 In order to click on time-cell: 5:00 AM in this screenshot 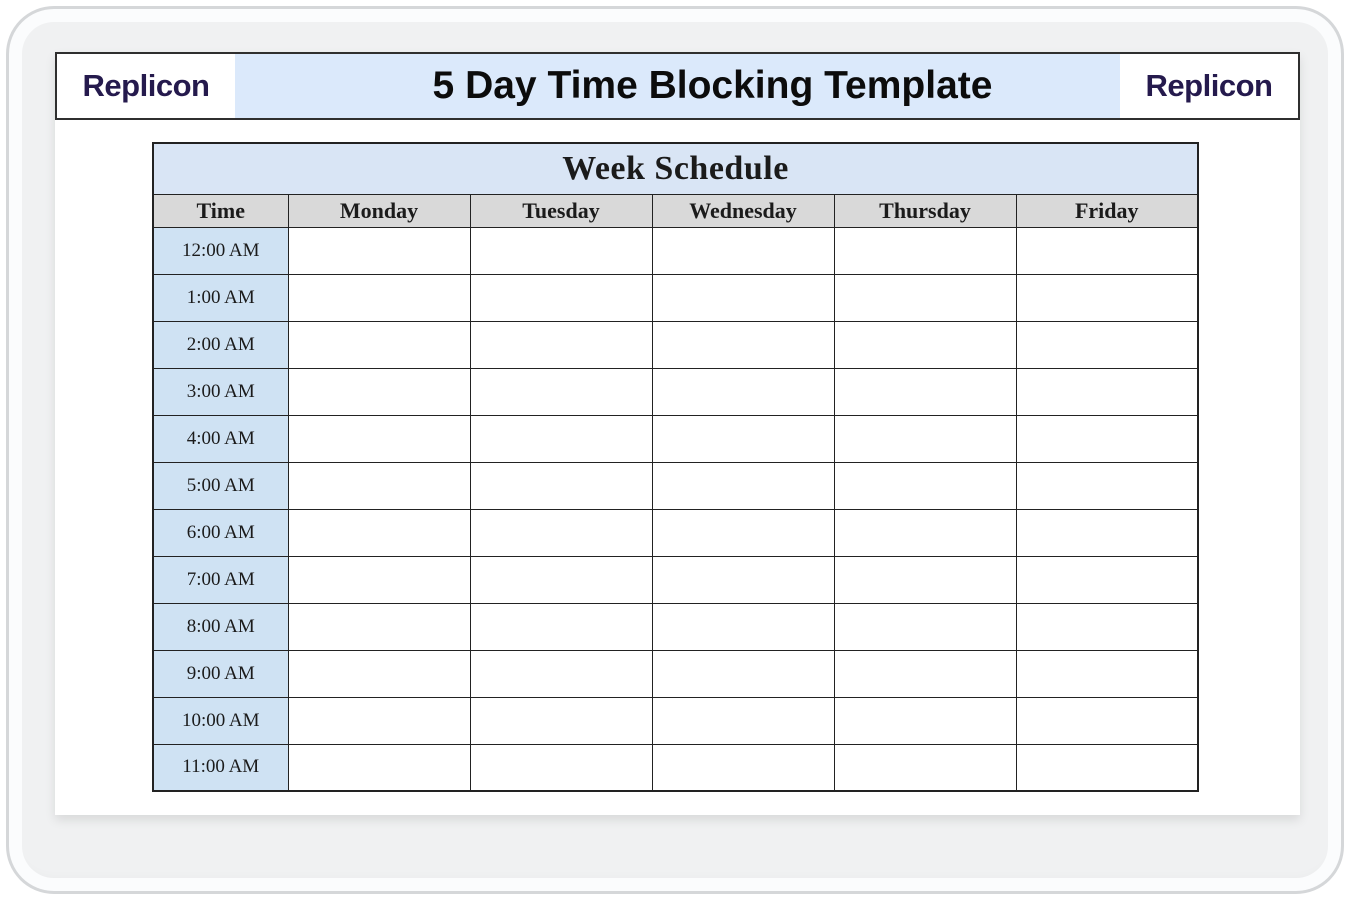, I will do `click(220, 485)`.